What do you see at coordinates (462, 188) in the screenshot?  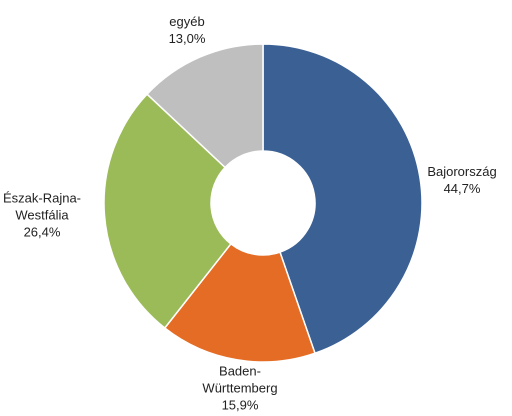 I see `value-label: 44,7%` at bounding box center [462, 188].